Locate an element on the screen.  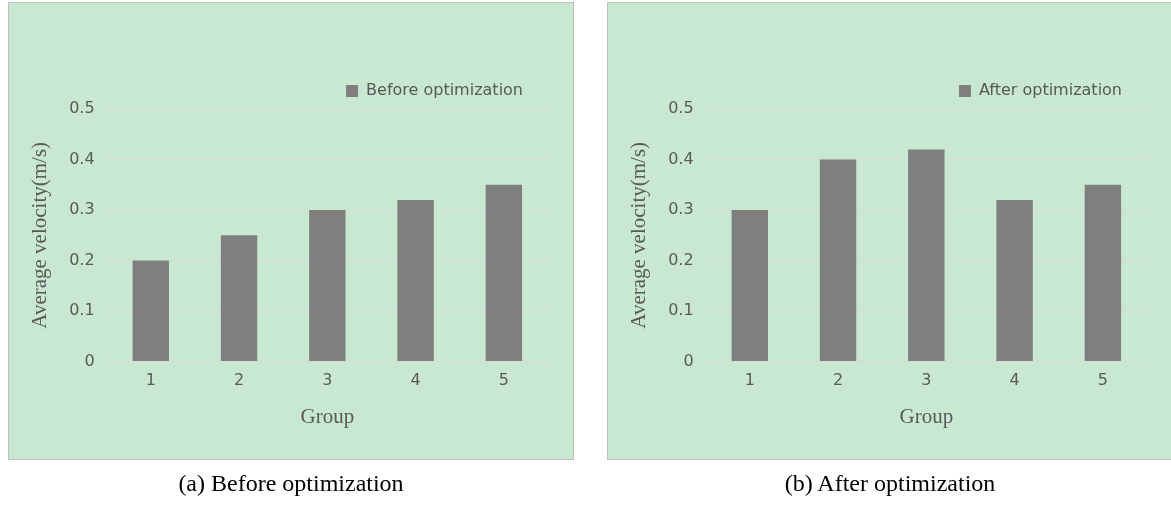
legend-label: After optimization is located at coordinates (1050, 90).